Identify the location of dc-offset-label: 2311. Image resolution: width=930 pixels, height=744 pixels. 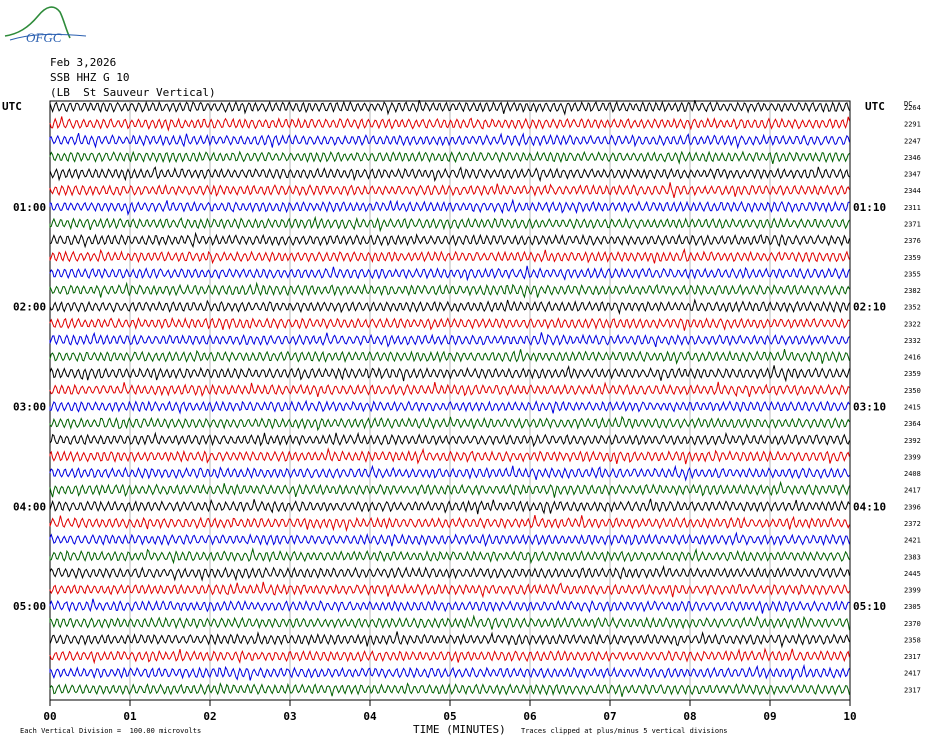
(912, 208).